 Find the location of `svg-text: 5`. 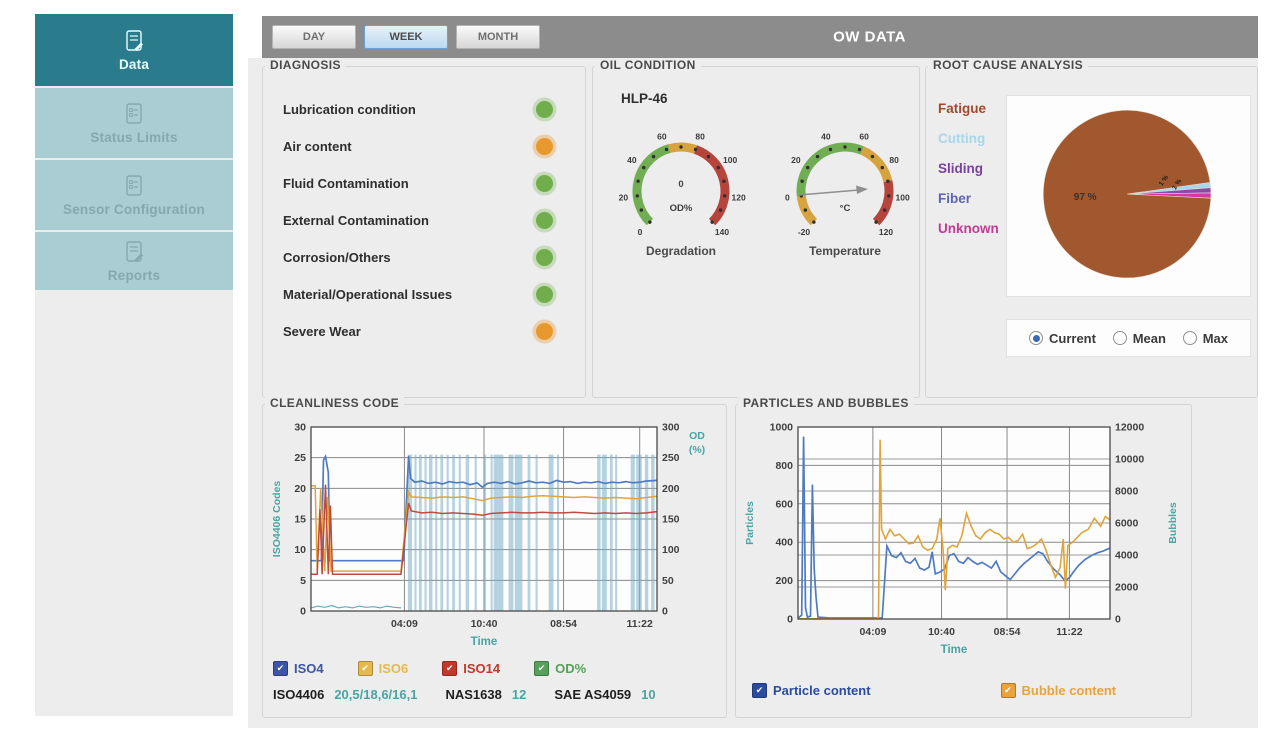

svg-text: 5 is located at coordinates (303, 581).